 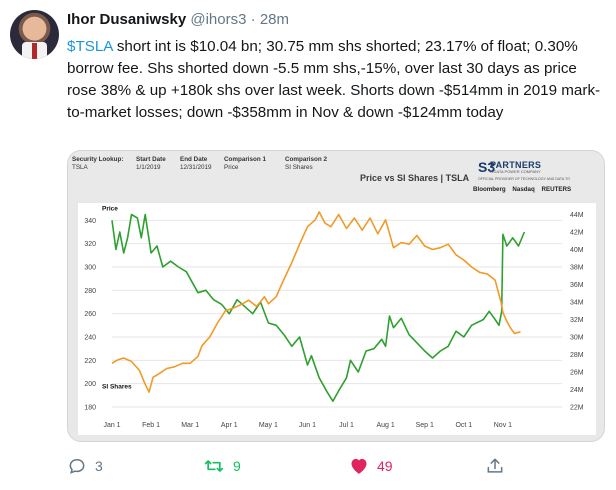 What do you see at coordinates (77, 466) in the screenshot?
I see `reply-icon` at bounding box center [77, 466].